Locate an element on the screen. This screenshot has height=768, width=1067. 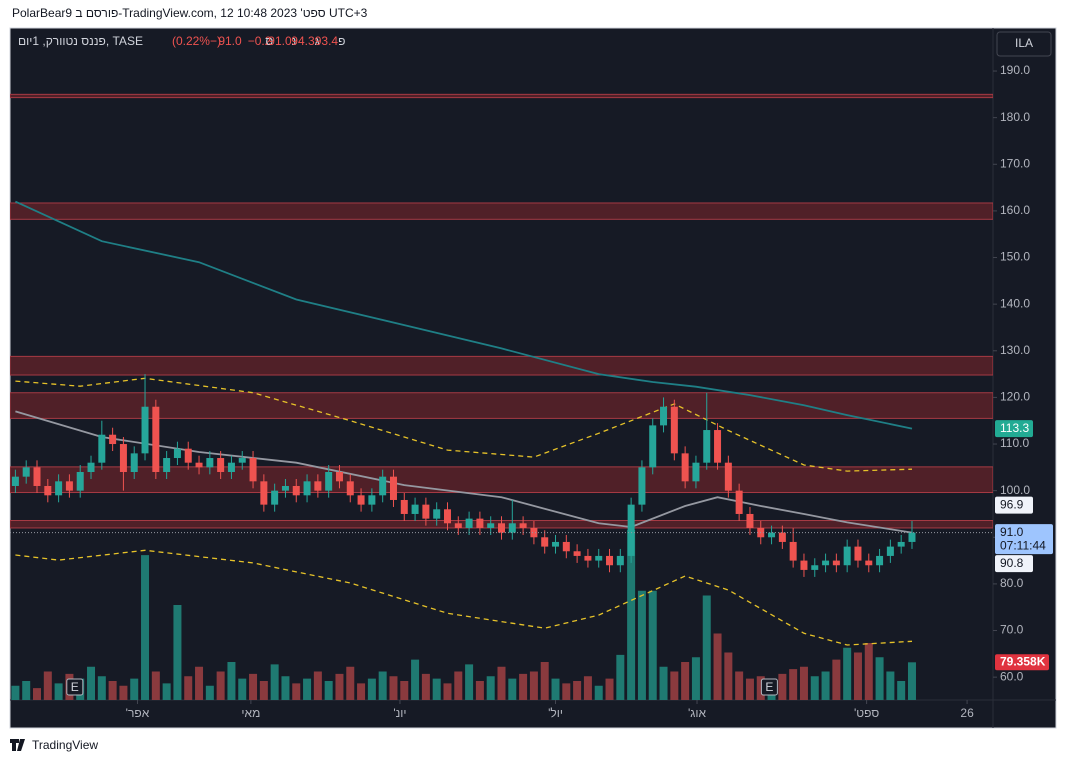
legend-value: 91.0 is located at coordinates (280, 41).